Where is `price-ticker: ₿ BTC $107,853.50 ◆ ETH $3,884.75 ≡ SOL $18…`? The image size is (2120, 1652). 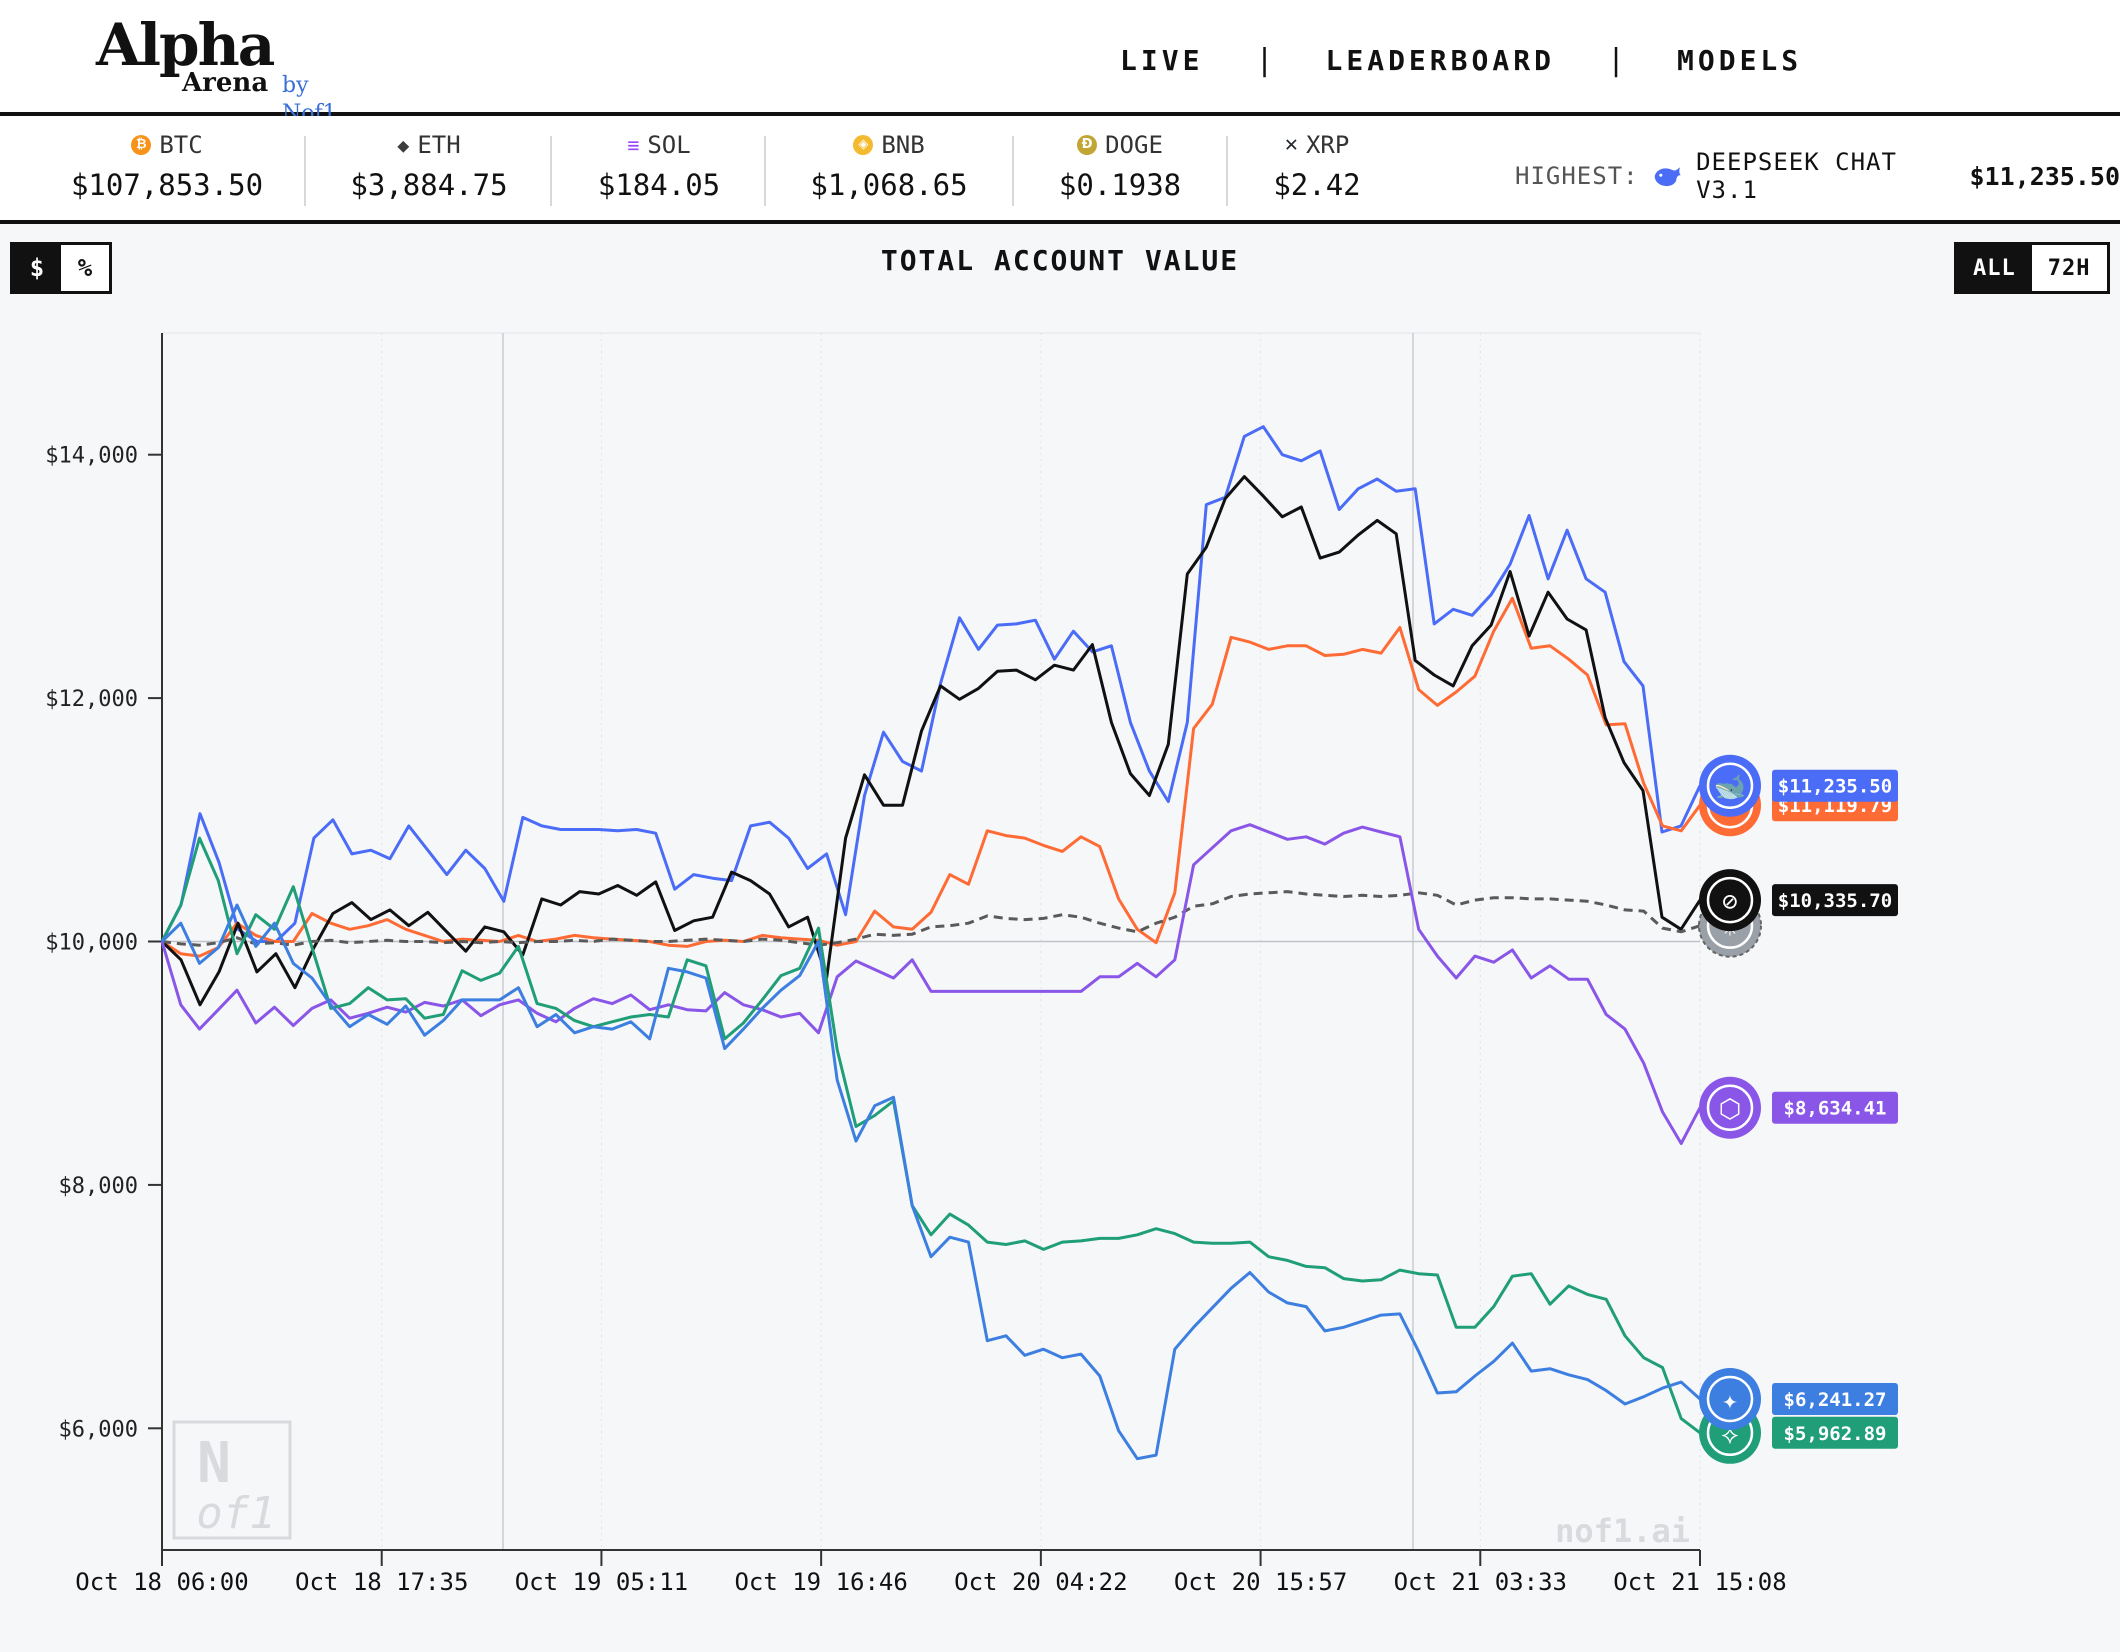 price-ticker: ₿ BTC $107,853.50 ◆ ETH $3,884.75 ≡ SOL $18… is located at coordinates (1060, 170).